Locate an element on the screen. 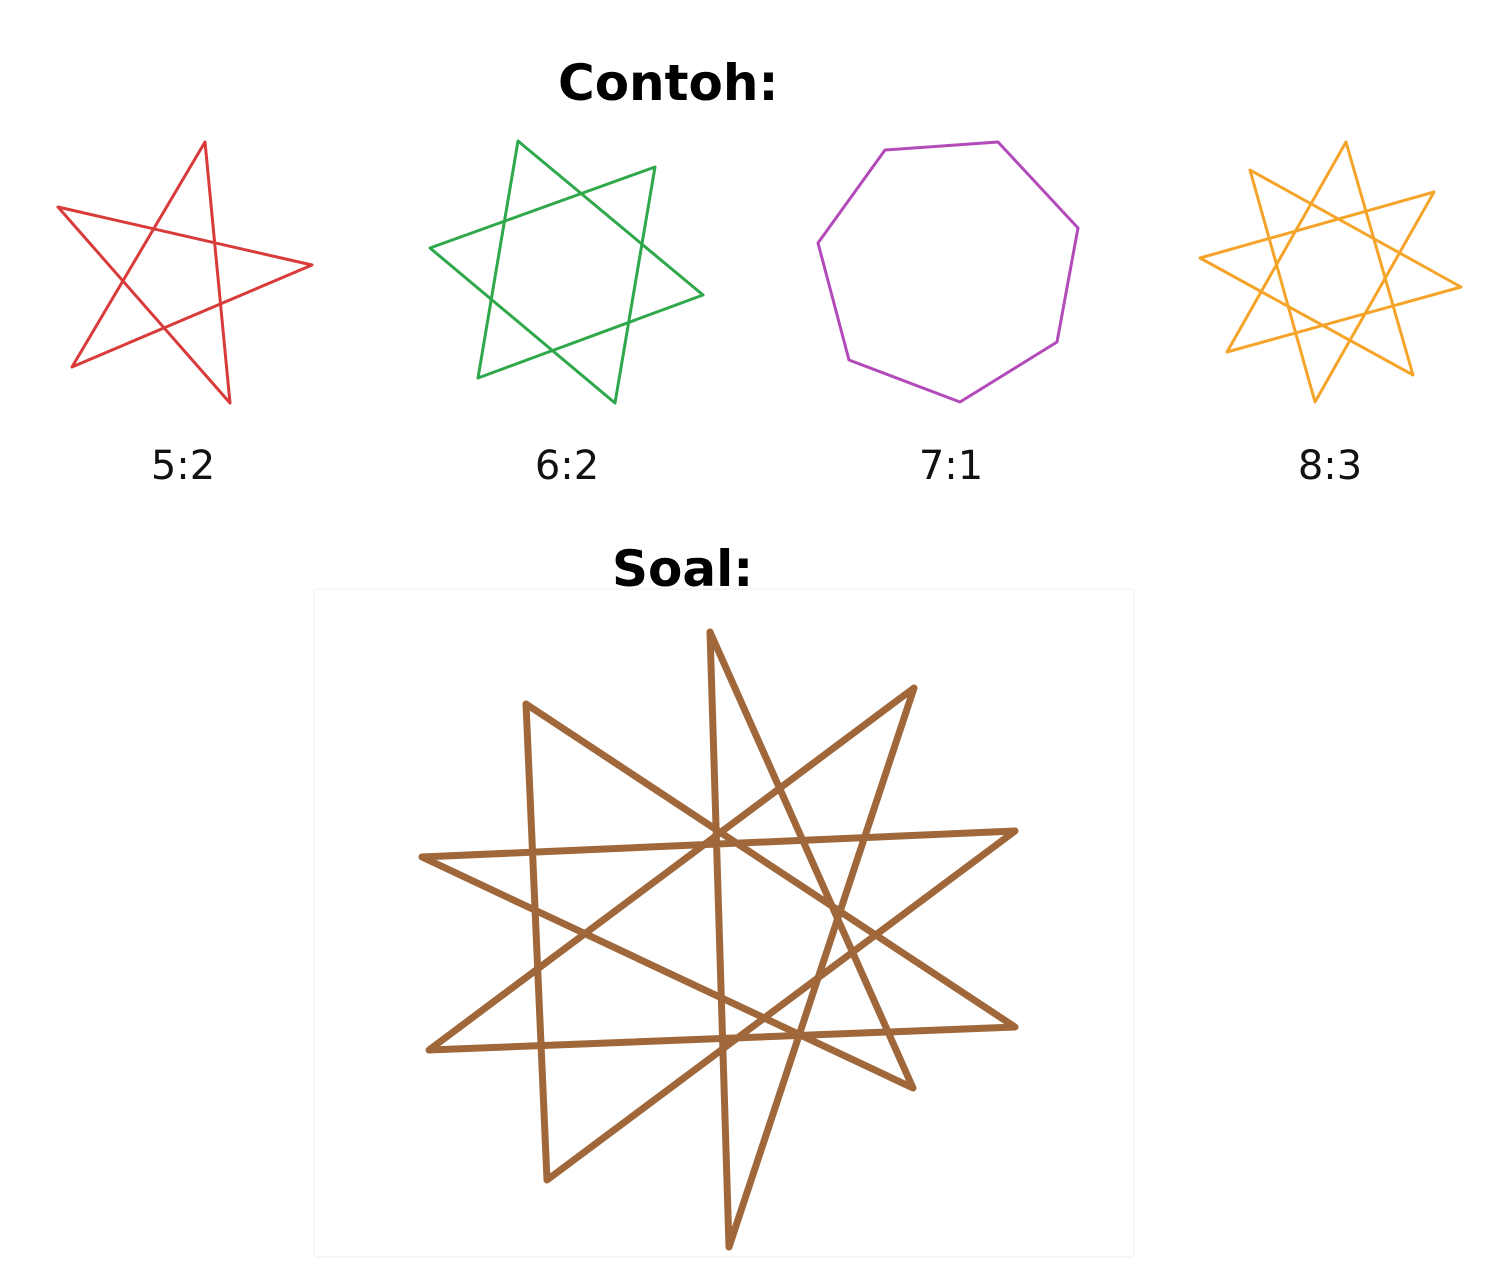 The image size is (1496, 1266). question-heading: Soal: is located at coordinates (683, 569).